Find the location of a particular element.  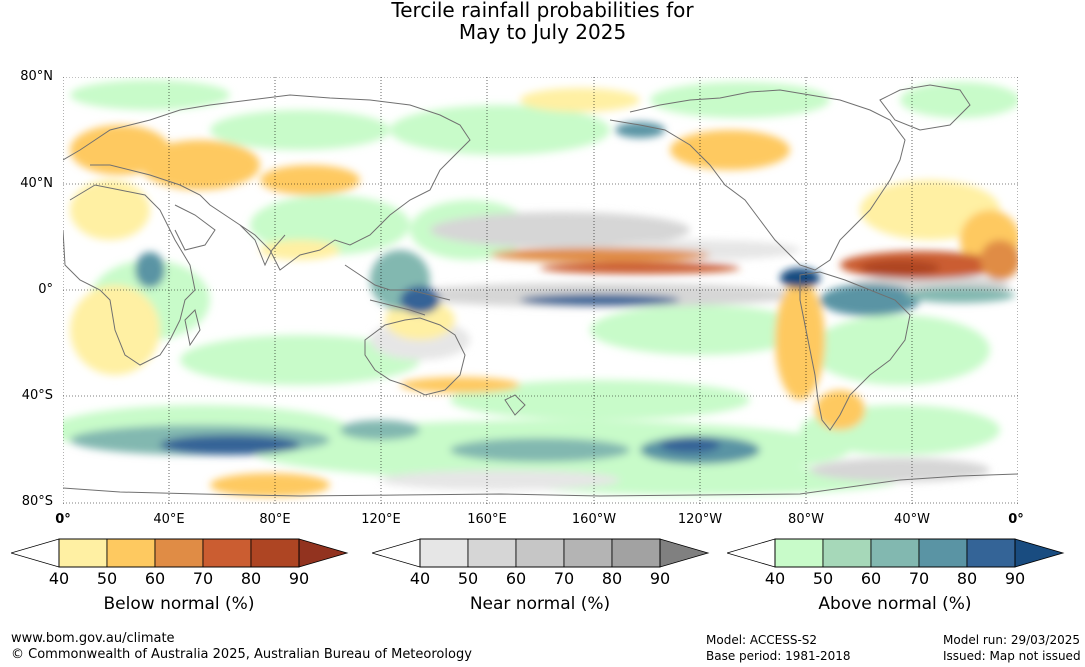

legend-title-above-normal: Above normal (%) is located at coordinates (895, 604).